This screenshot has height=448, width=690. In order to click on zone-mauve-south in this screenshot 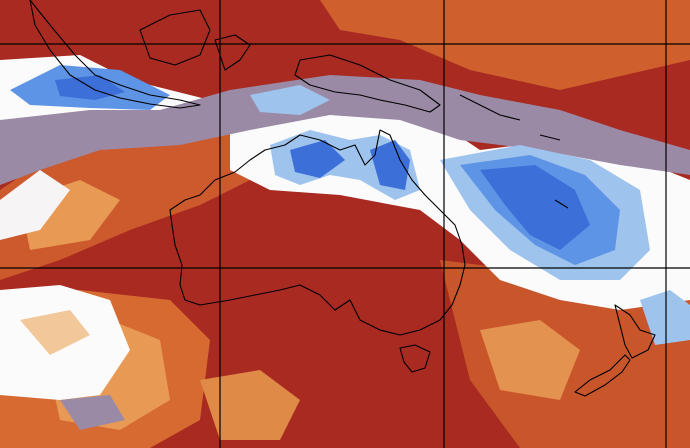, I will do `click(92, 412)`.